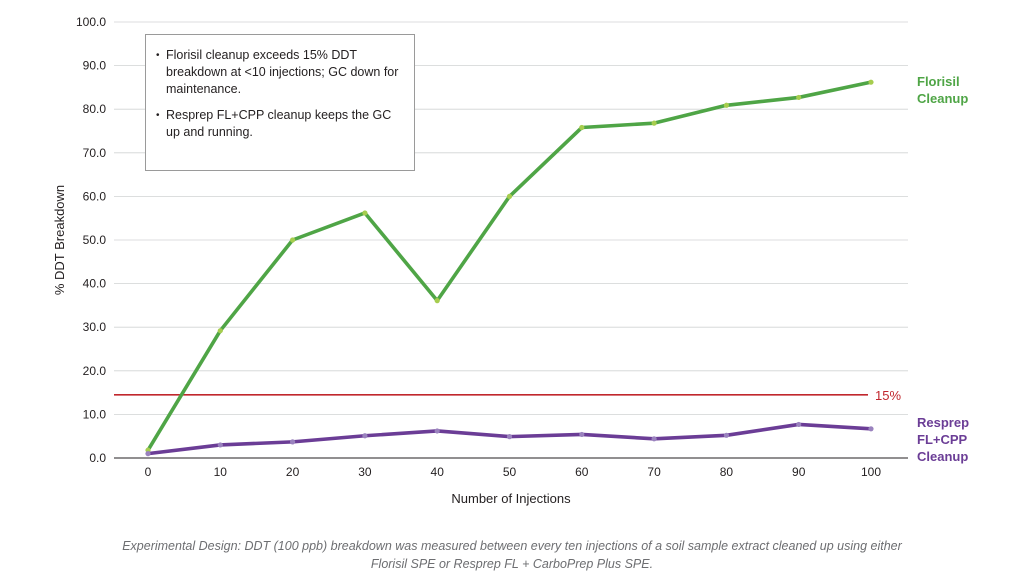 This screenshot has width=1024, height=587. What do you see at coordinates (799, 472) in the screenshot?
I see `x-tick-label: 90` at bounding box center [799, 472].